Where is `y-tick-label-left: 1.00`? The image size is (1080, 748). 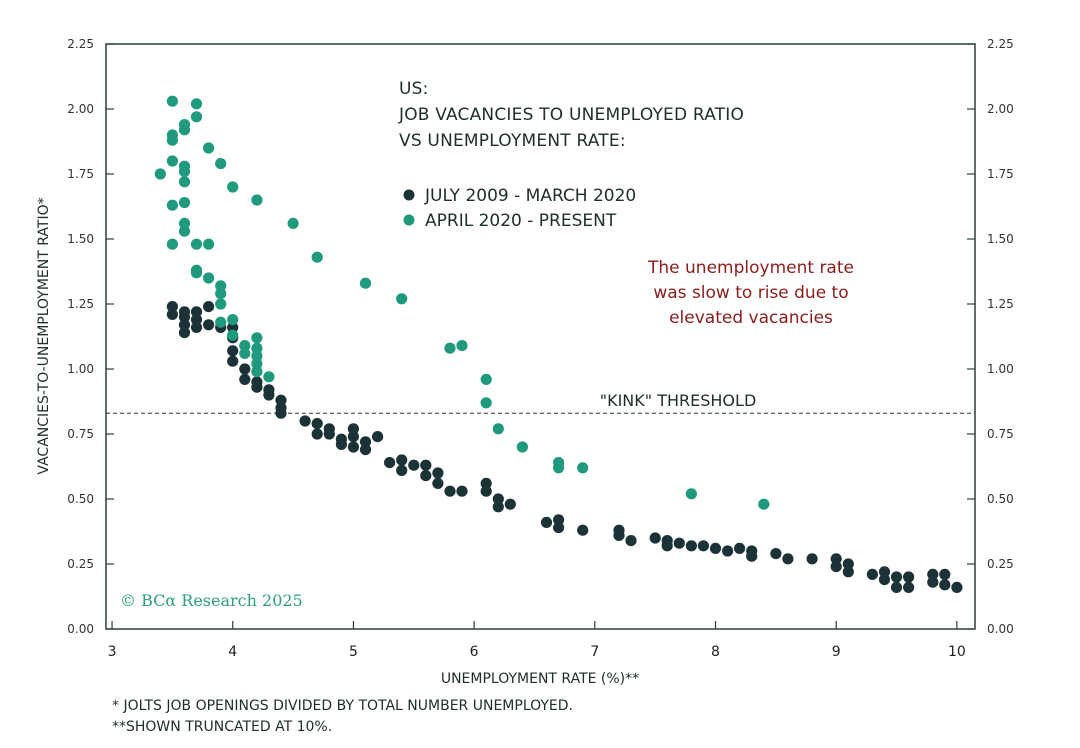
y-tick-label-left: 1.00 is located at coordinates (80, 369).